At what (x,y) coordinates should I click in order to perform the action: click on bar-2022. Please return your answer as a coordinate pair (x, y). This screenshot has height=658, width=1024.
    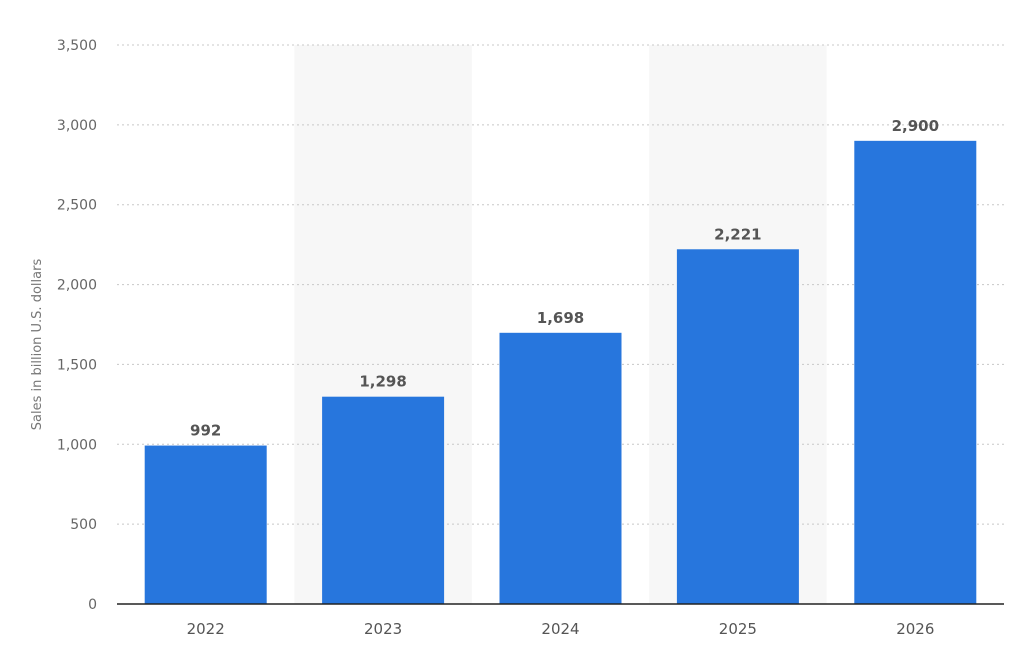
    Looking at the image, I should click on (205, 524).